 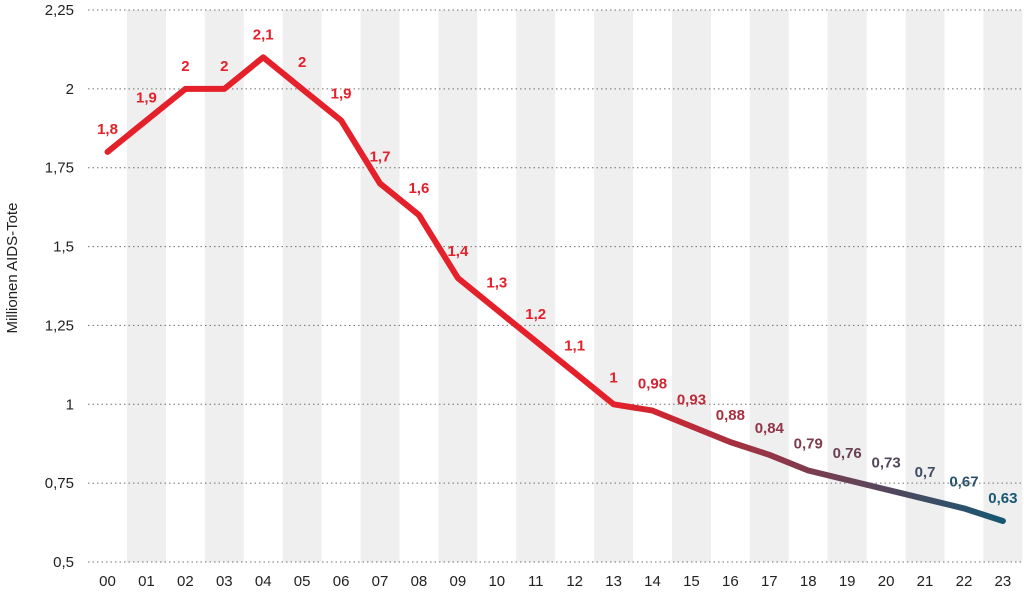 What do you see at coordinates (380, 581) in the screenshot?
I see `x-tick-label: 07` at bounding box center [380, 581].